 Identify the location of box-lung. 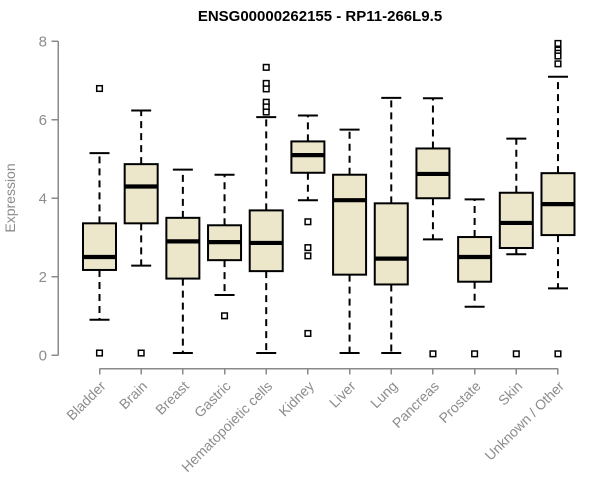
(391, 225).